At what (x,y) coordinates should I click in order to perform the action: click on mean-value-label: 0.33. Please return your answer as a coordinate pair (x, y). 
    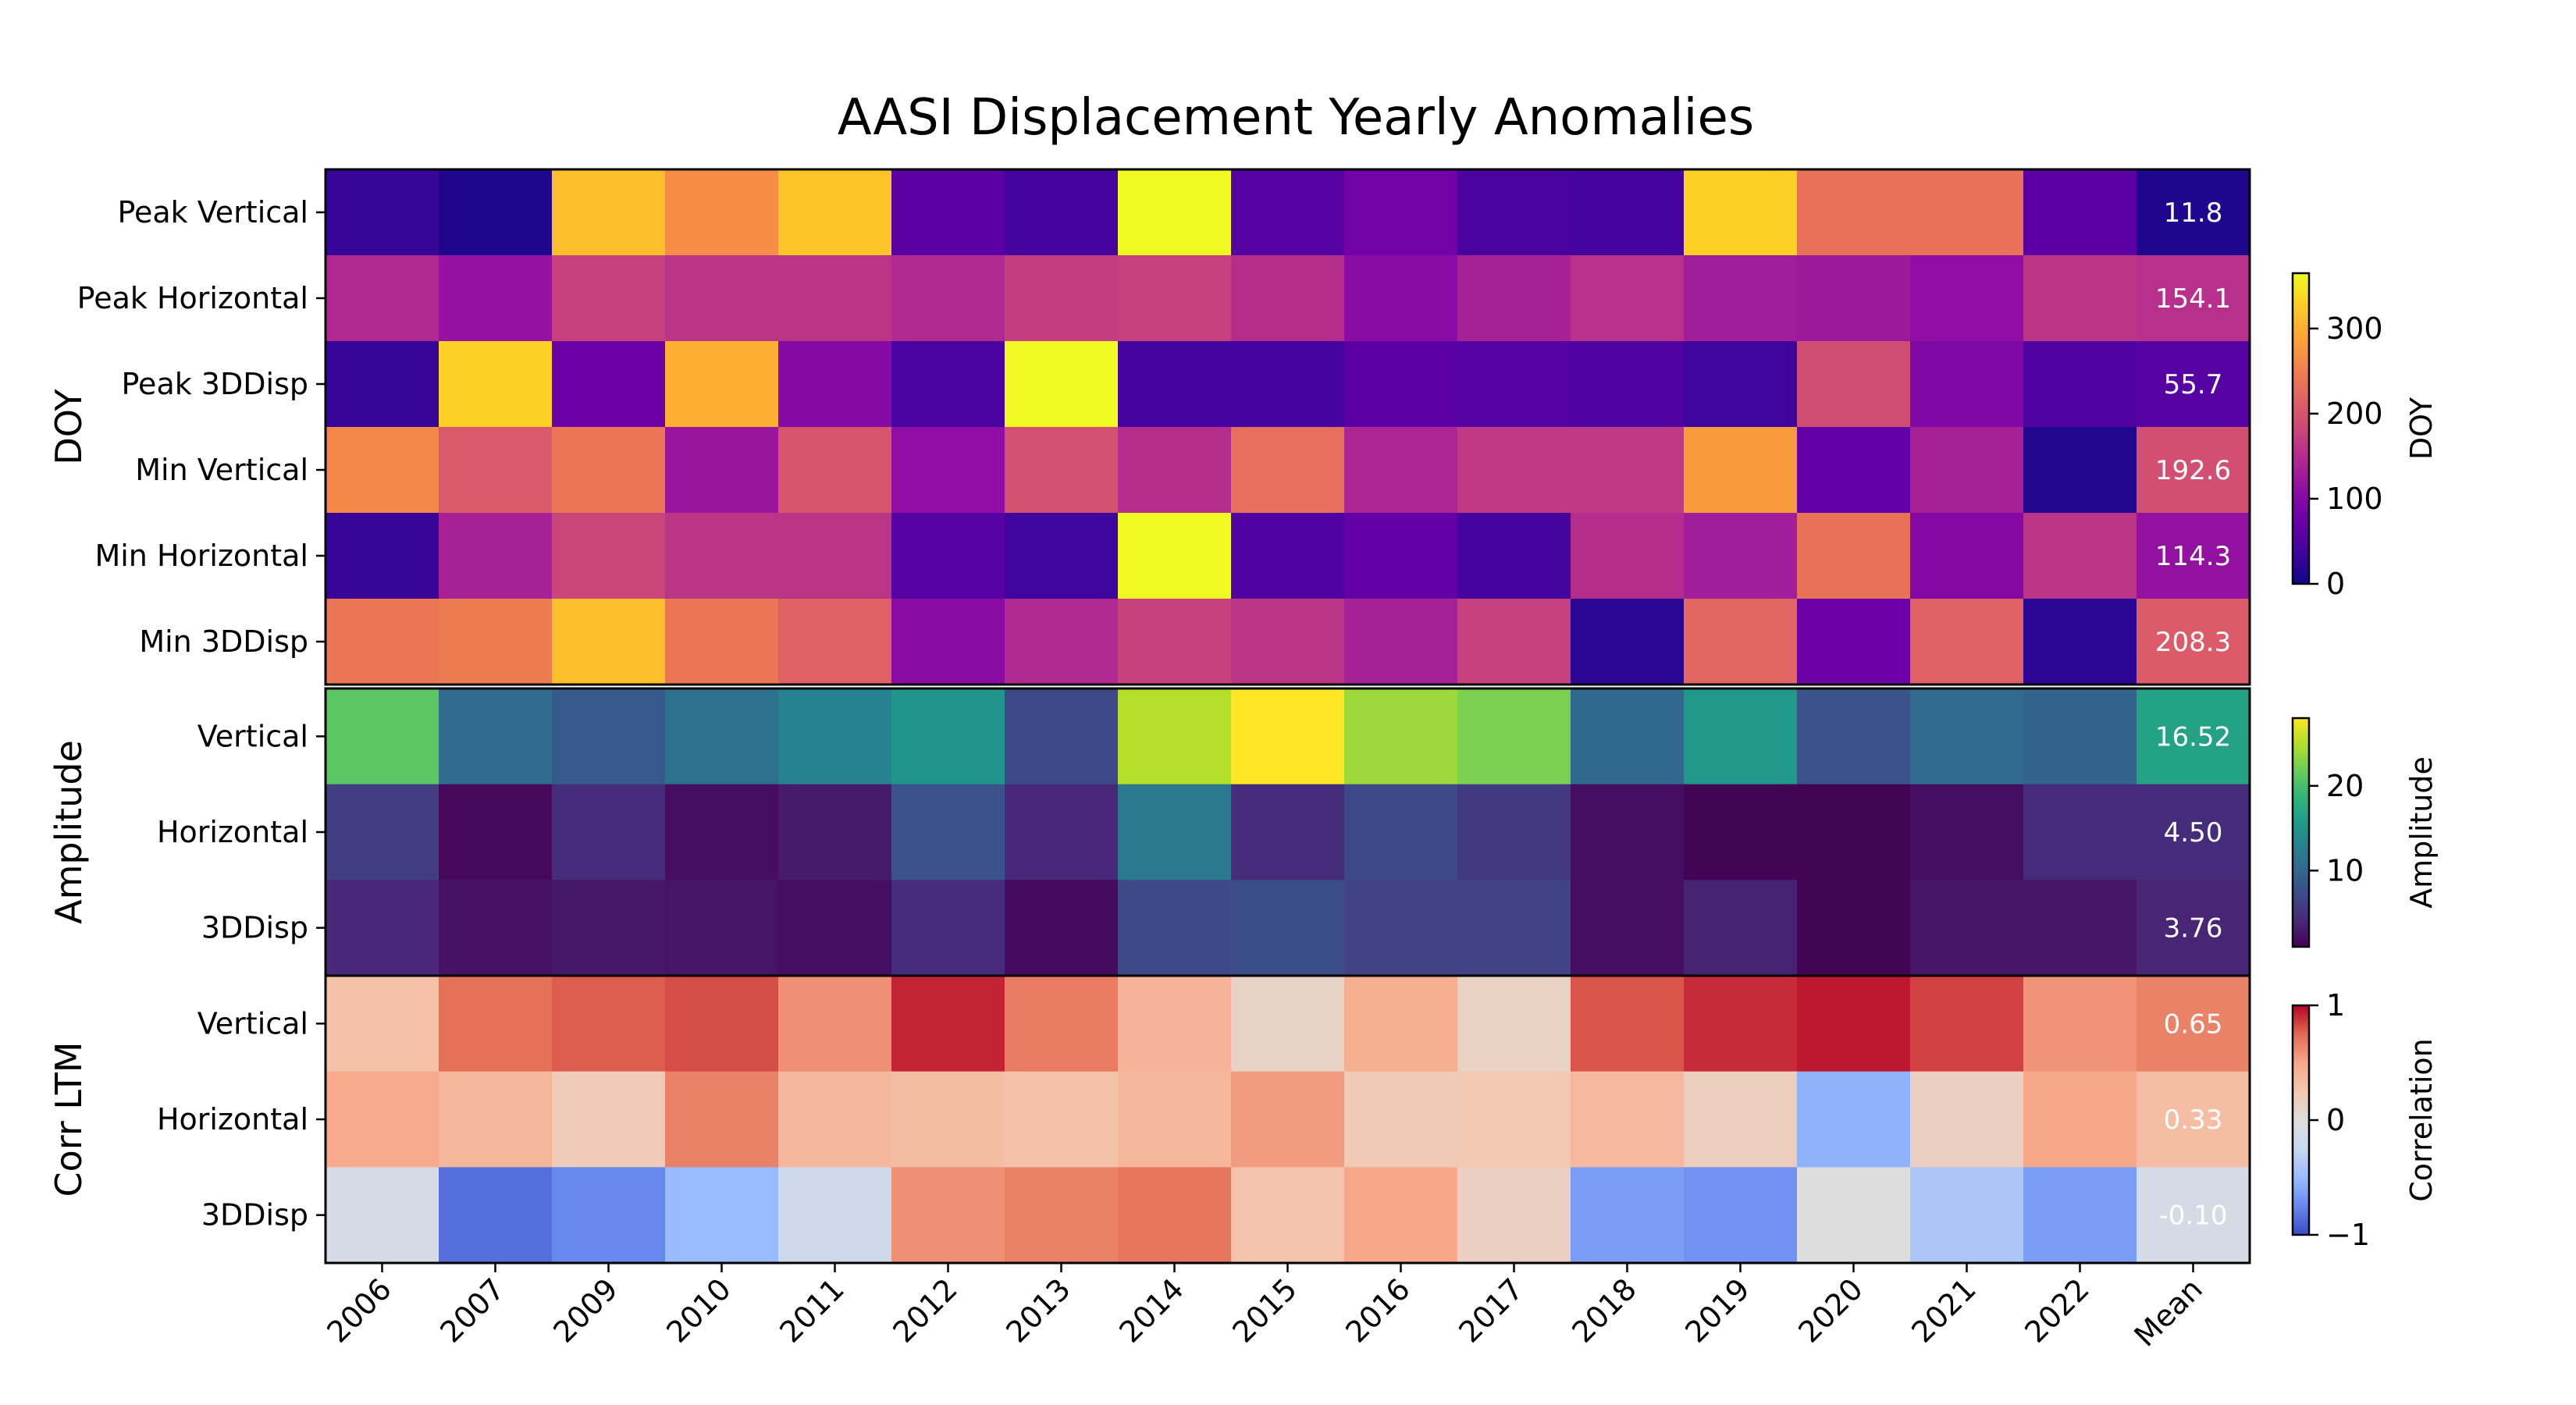
    Looking at the image, I should click on (2193, 1120).